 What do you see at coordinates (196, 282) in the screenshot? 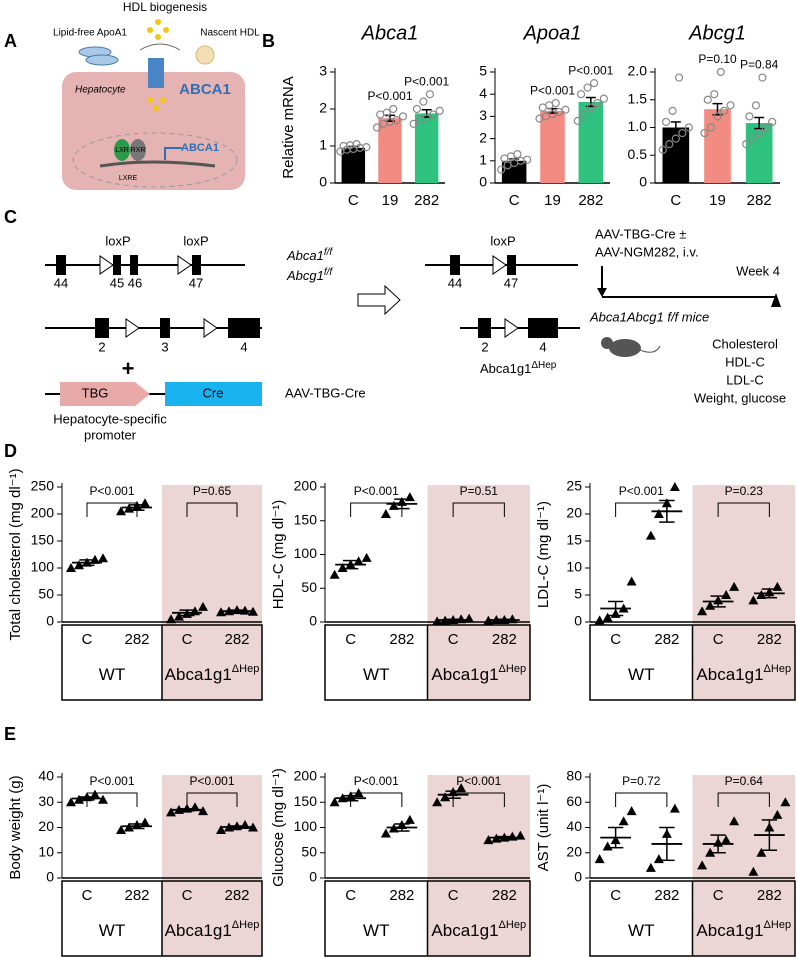
I see `label: 47` at bounding box center [196, 282].